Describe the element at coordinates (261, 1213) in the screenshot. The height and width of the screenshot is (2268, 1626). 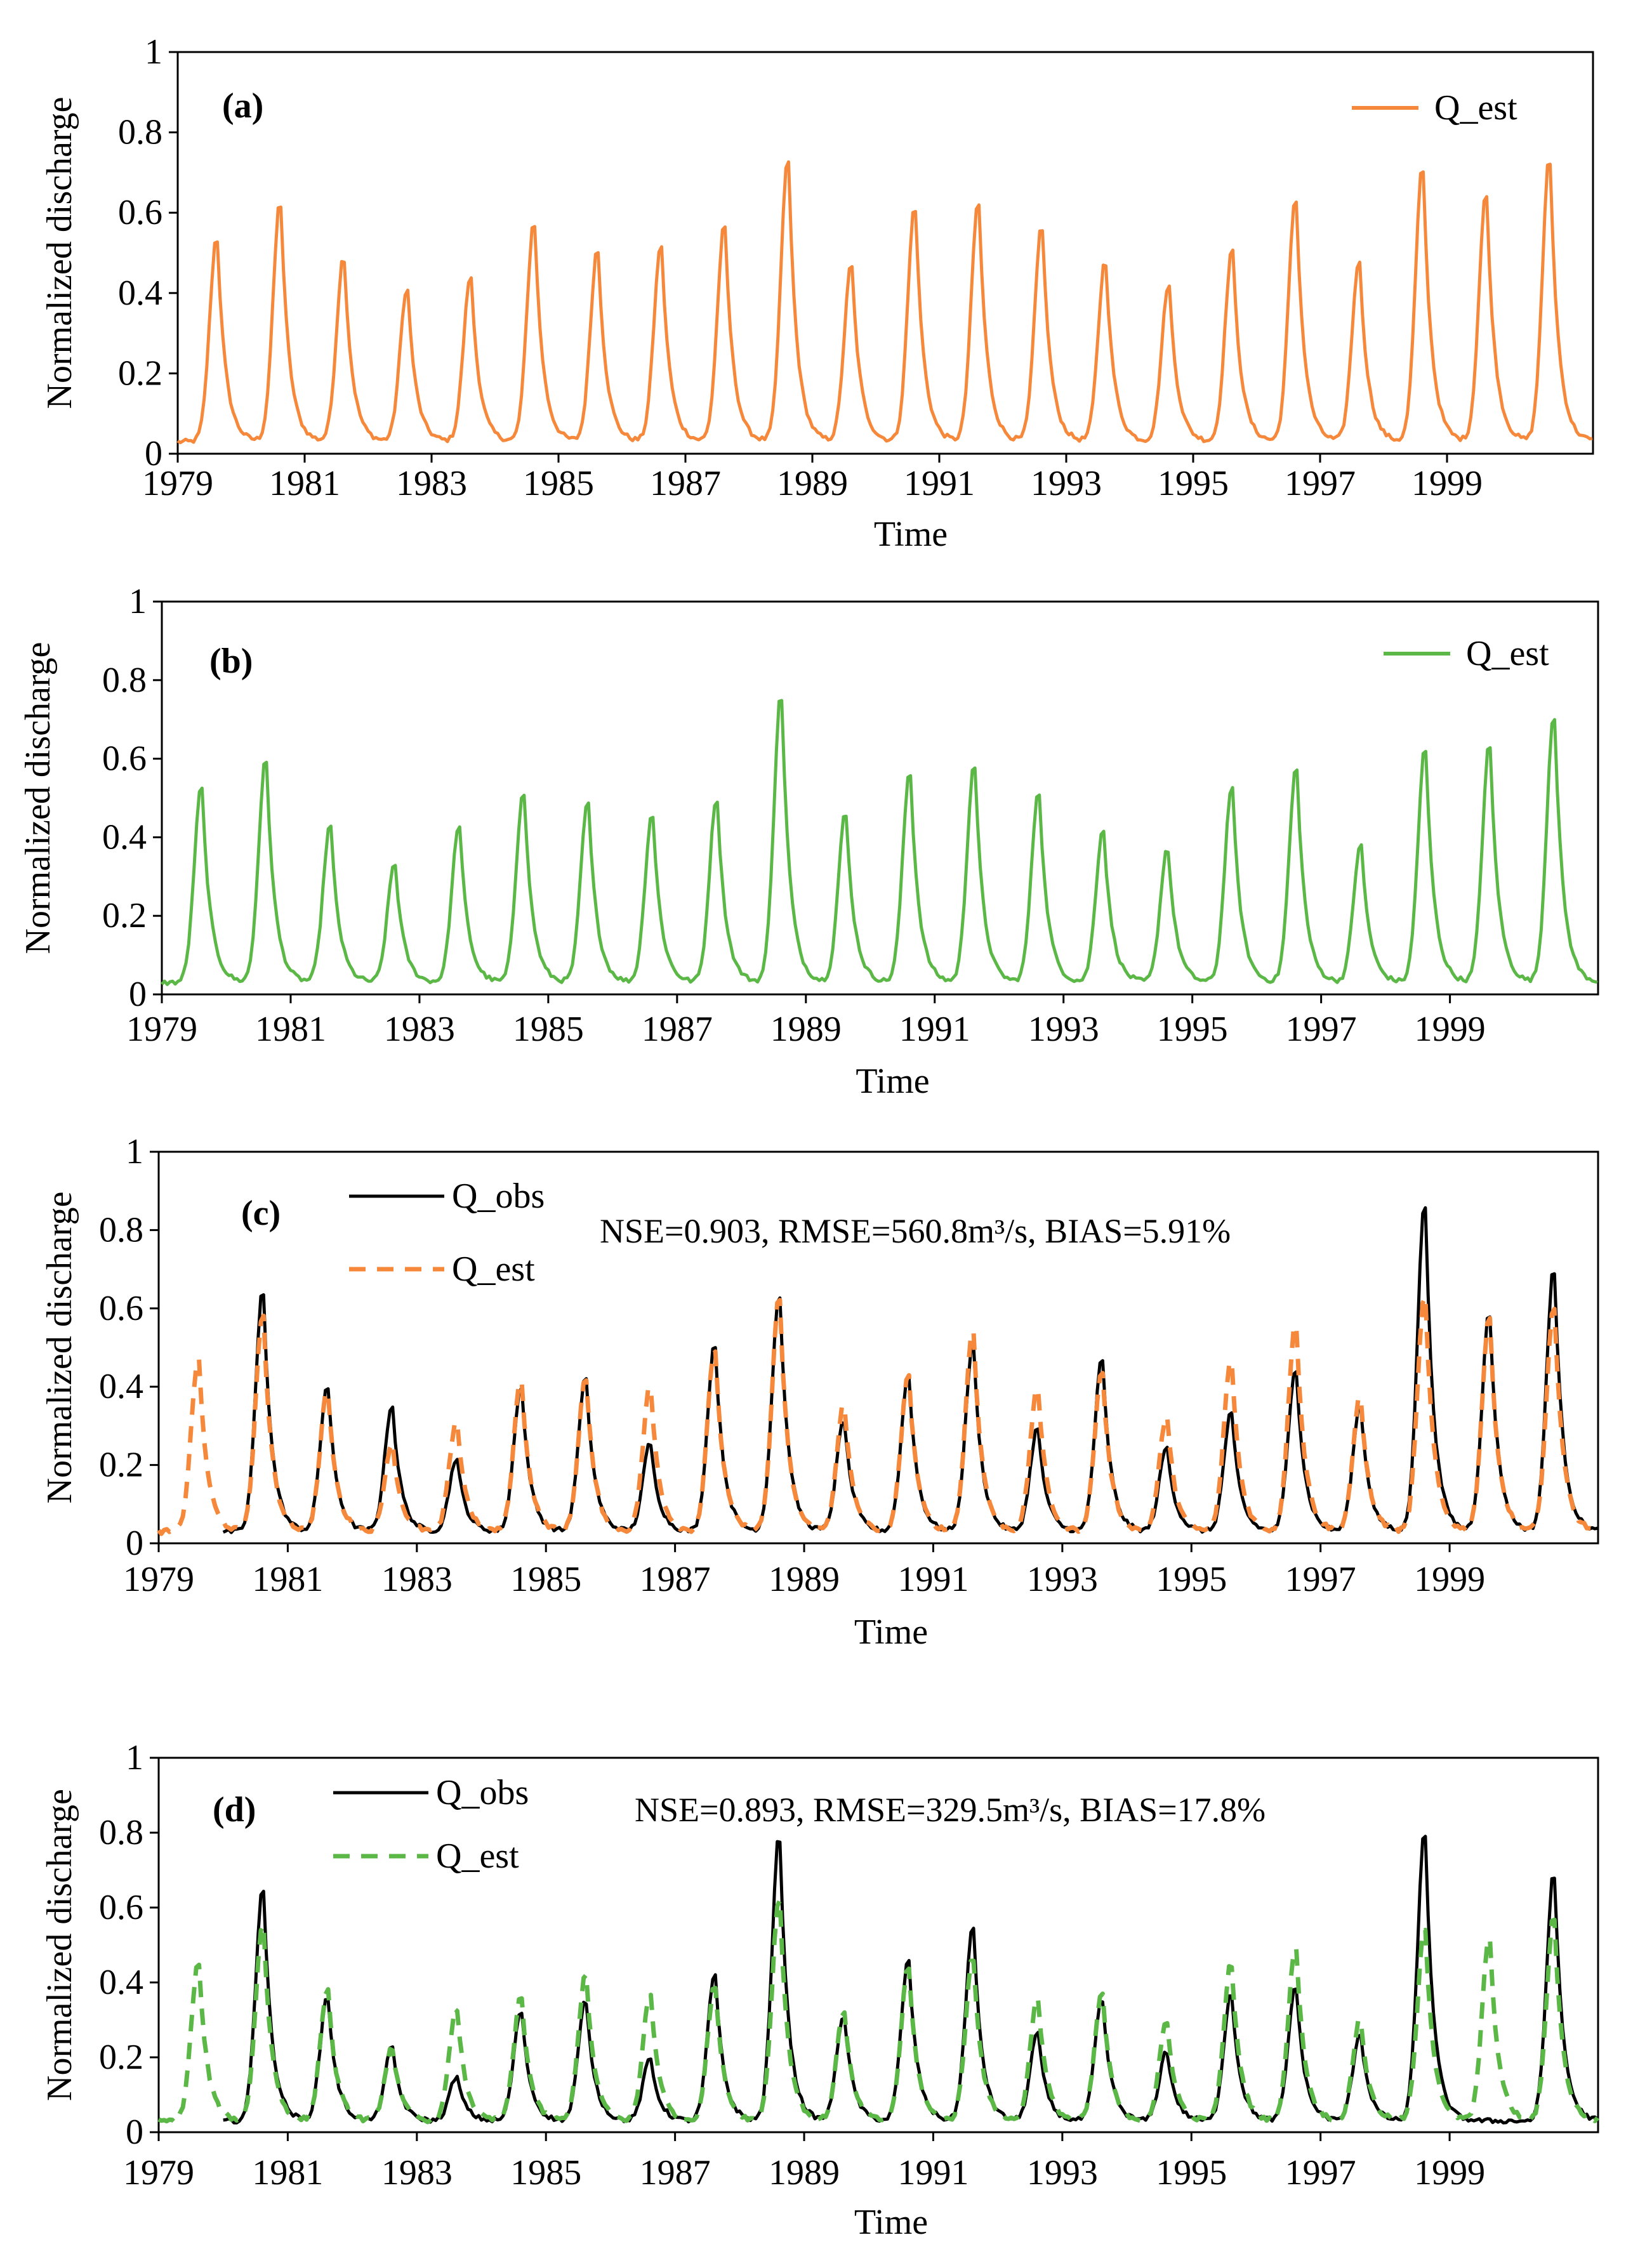
I see `panel-label: (c)` at that location.